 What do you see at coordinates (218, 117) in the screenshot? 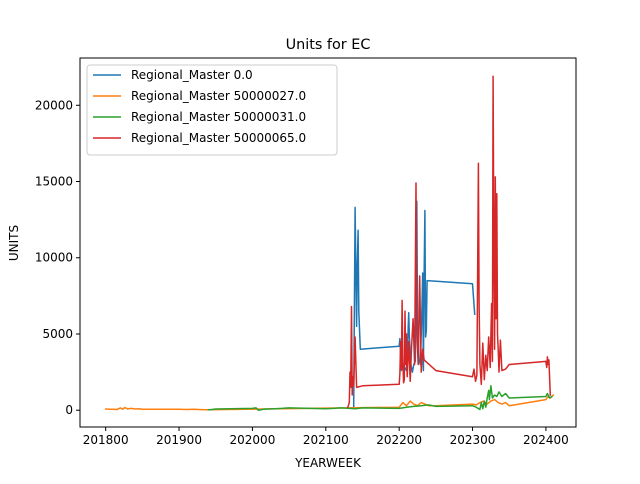
I see `legend-label: Regional_Master 50000031.0` at bounding box center [218, 117].